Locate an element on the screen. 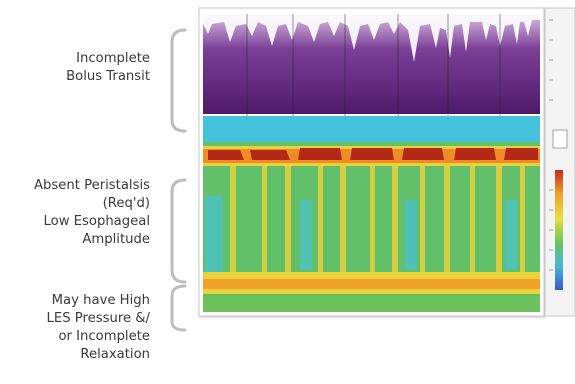 The width and height of the screenshot is (575, 384). ues-band is located at coordinates (371, 156).